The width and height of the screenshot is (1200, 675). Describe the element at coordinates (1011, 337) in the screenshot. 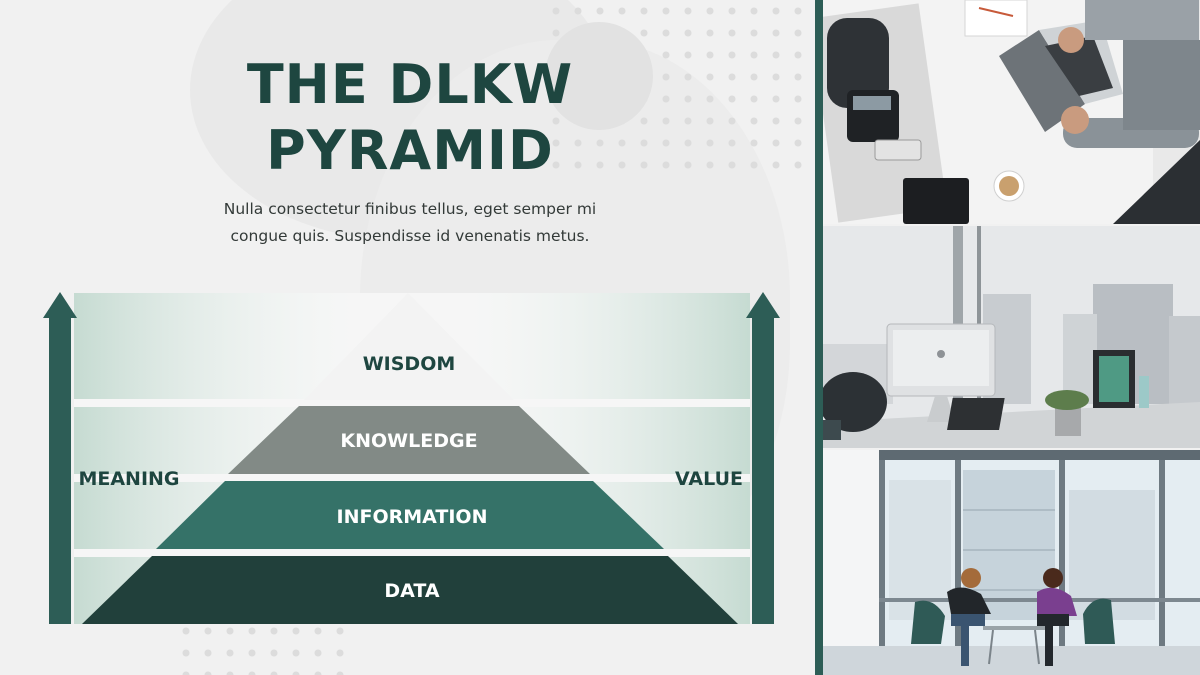

I see `office-desk-city-view-photo` at that location.